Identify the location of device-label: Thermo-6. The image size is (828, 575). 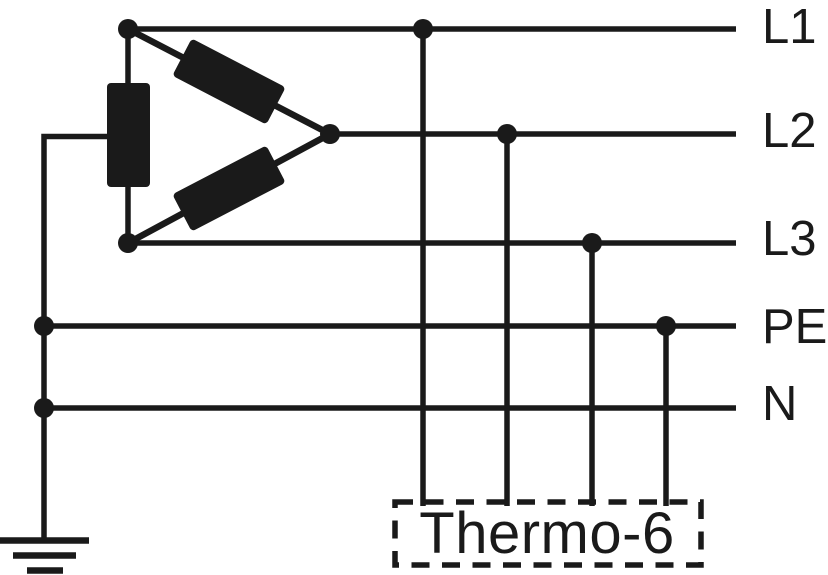
(546, 533).